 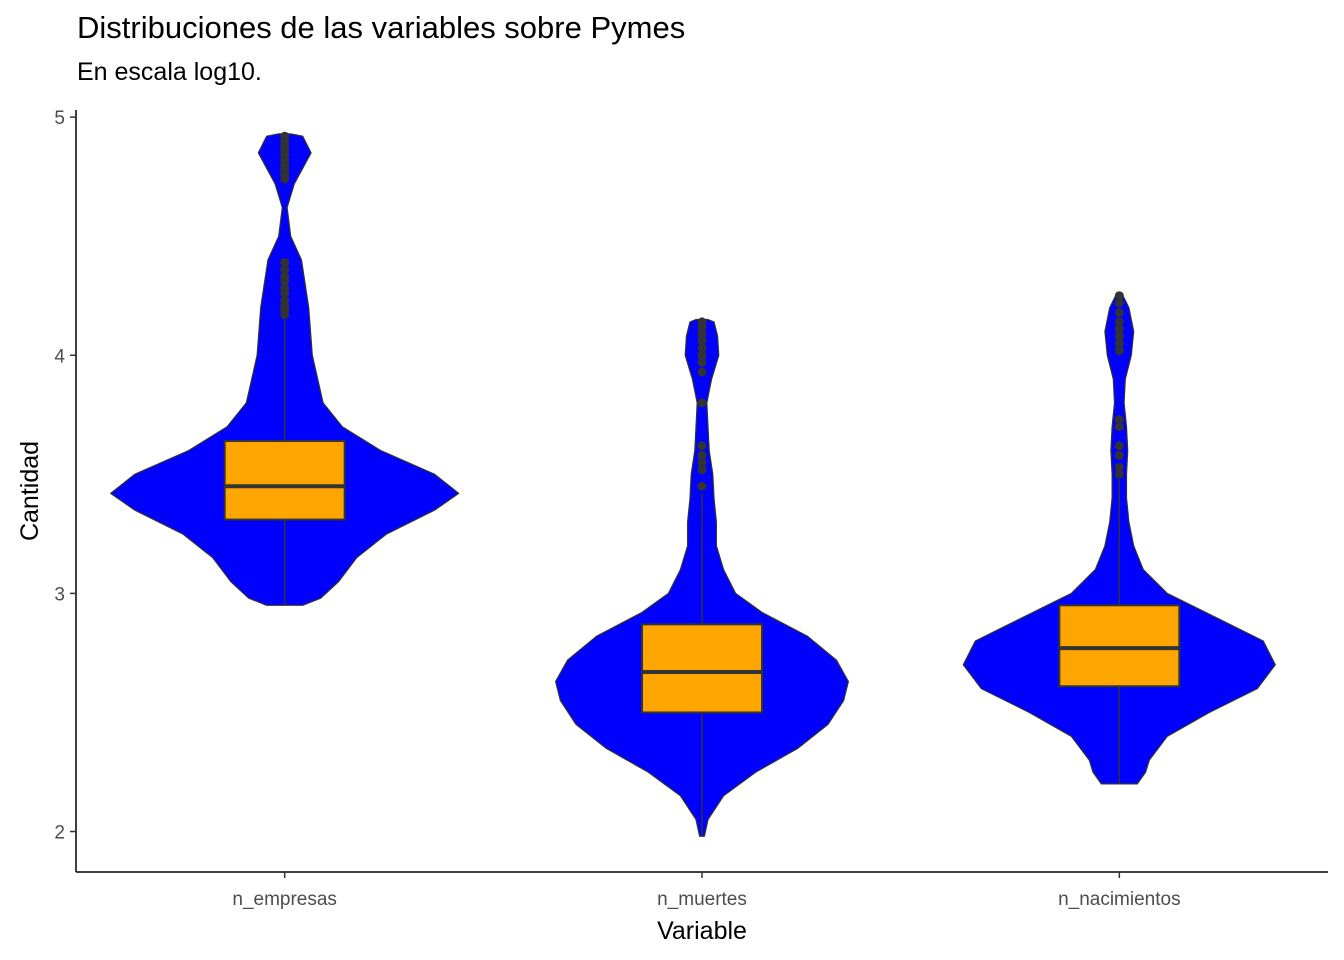 I want to click on y-tick-label: 3, so click(x=59, y=594).